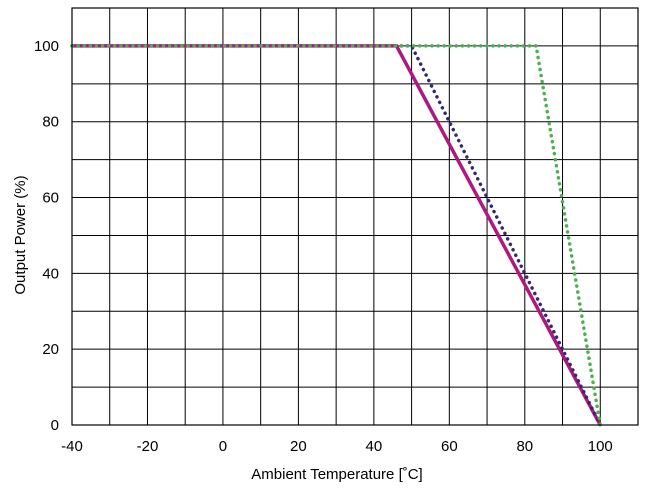  Describe the element at coordinates (524, 446) in the screenshot. I see `x-tick-label: 80` at that location.